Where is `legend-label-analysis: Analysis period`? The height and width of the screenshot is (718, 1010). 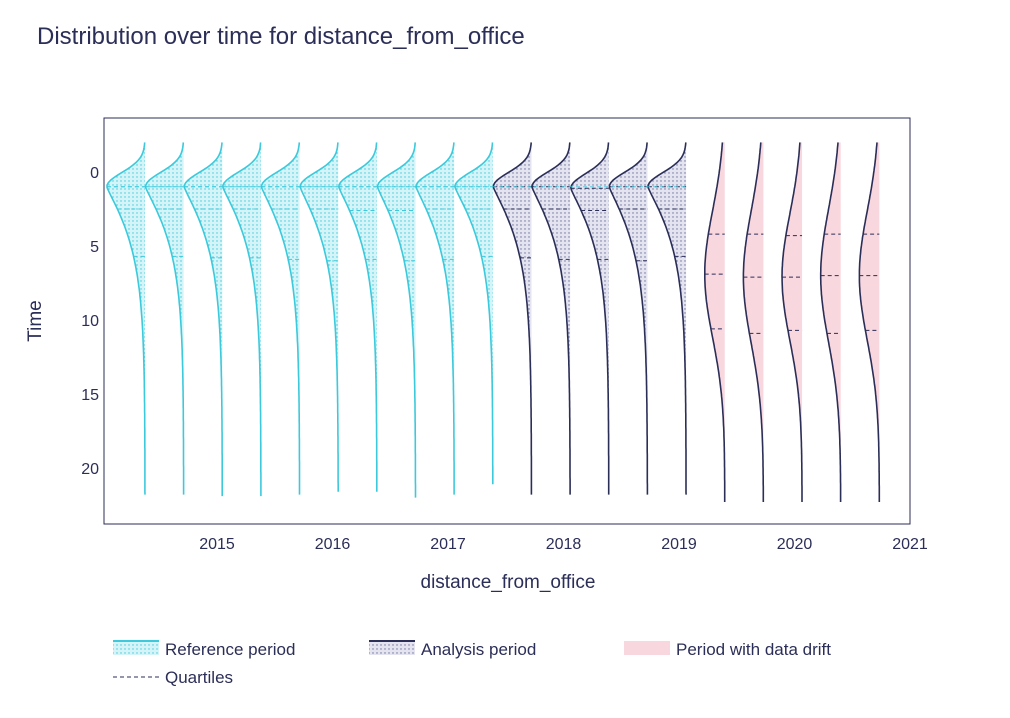
legend-label-analysis: Analysis period is located at coordinates (478, 649).